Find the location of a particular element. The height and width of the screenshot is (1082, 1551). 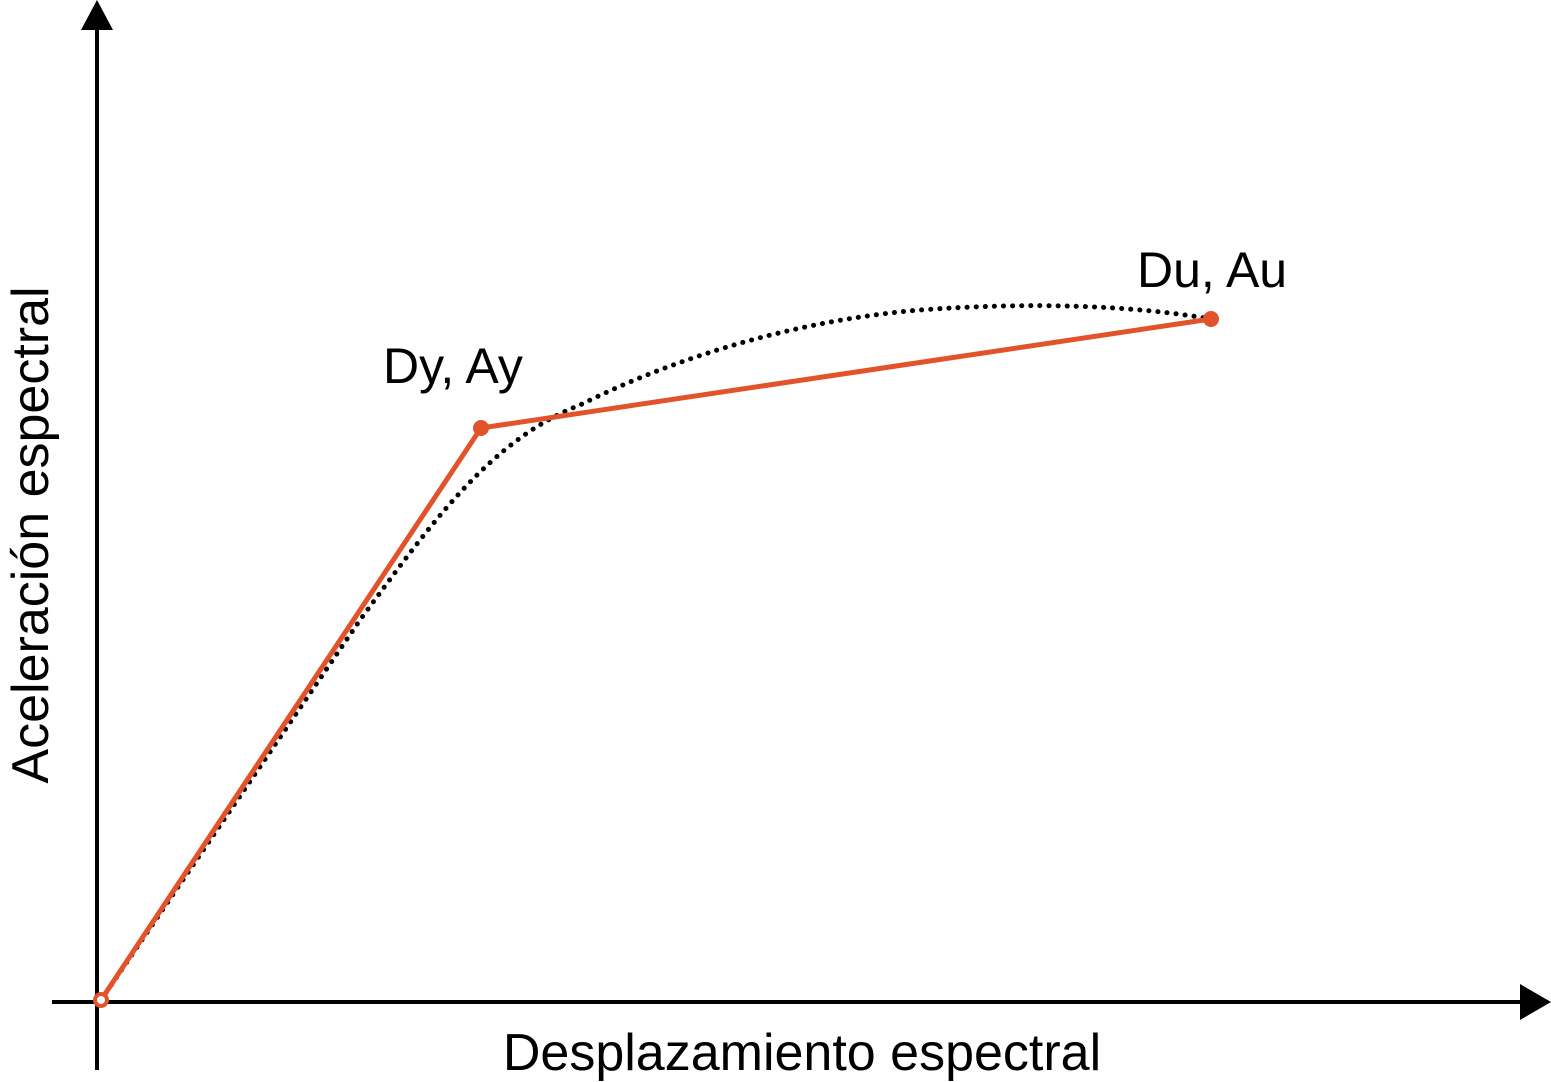

ultimate-point-label: Du, Au is located at coordinates (1212, 270).